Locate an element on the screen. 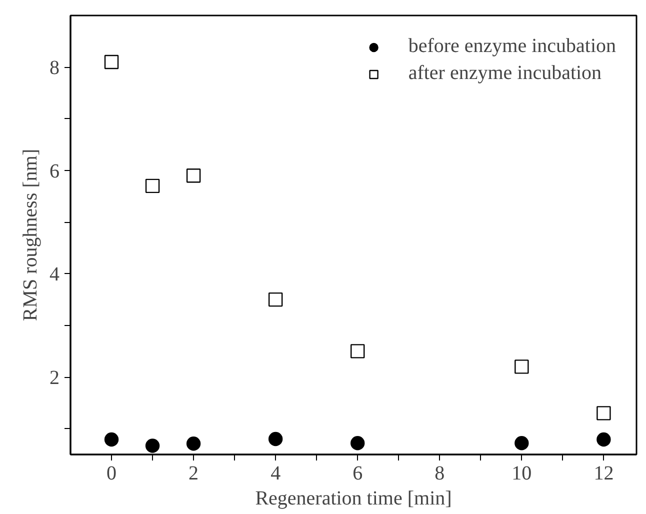  x-tick-label: 8 is located at coordinates (439, 473).